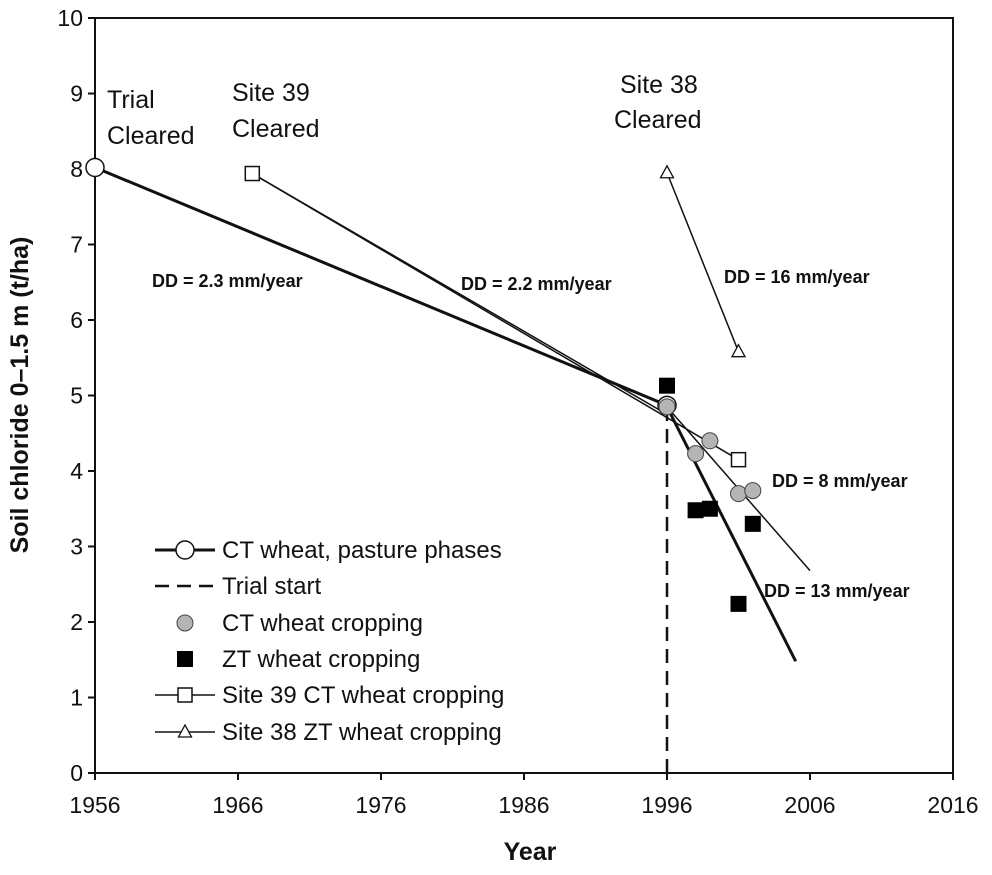 This screenshot has width=992, height=875. Describe the element at coordinates (76, 773) in the screenshot. I see `y-tick-label-0: 0` at that location.